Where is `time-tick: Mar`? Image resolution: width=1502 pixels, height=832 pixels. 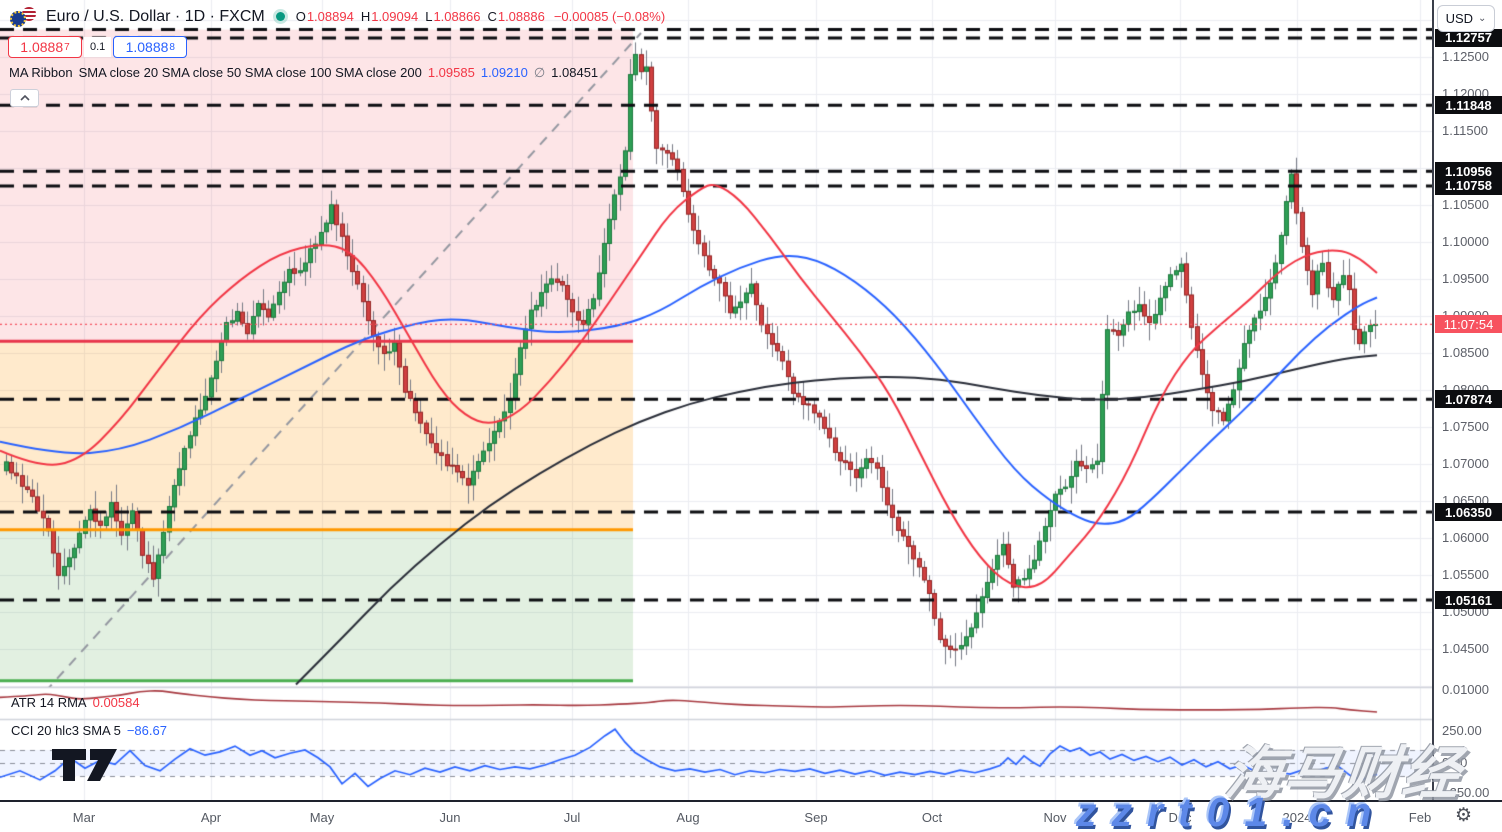 time-tick: Mar is located at coordinates (84, 817).